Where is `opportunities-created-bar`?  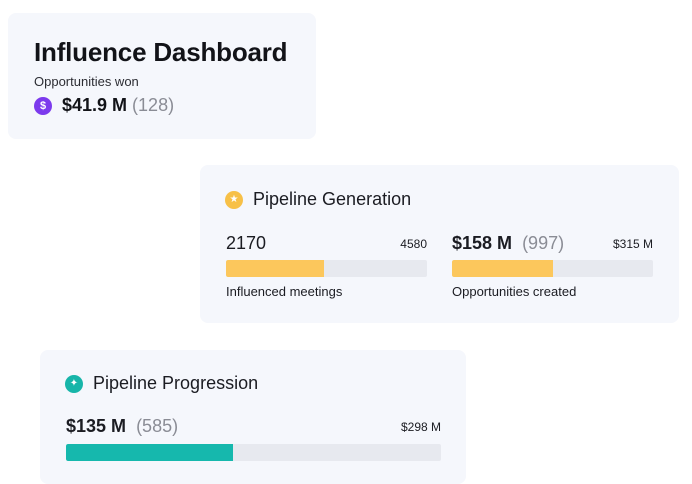 opportunities-created-bar is located at coordinates (552, 268).